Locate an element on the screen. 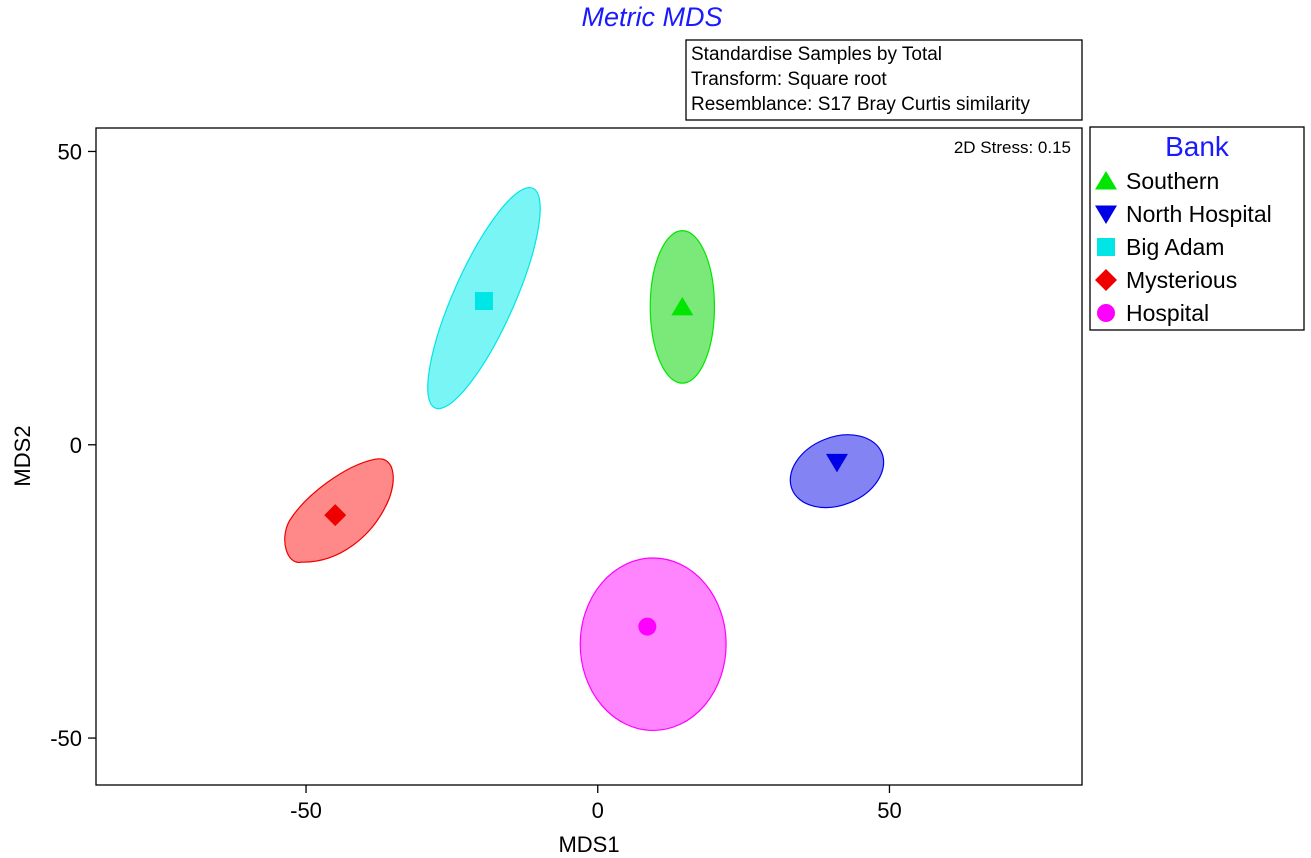 Image resolution: width=1311 pixels, height=858 pixels. ellipse-hospital is located at coordinates (653, 644).